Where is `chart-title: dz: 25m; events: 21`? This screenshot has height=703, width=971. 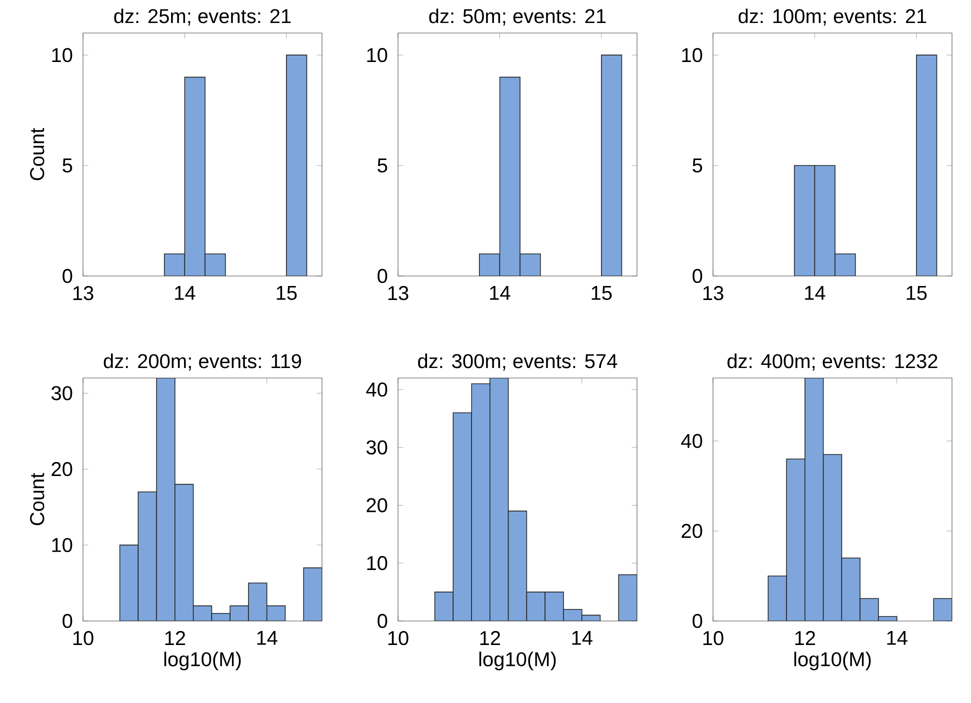
chart-title: dz: 25m; events: 21 is located at coordinates (202, 17).